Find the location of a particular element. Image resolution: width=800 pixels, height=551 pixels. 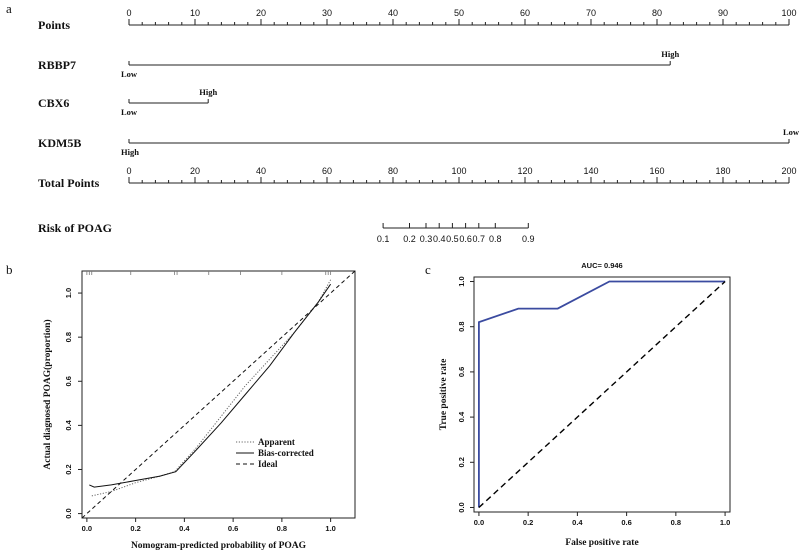

calibration-series-bias-corrected is located at coordinates (210, 385).